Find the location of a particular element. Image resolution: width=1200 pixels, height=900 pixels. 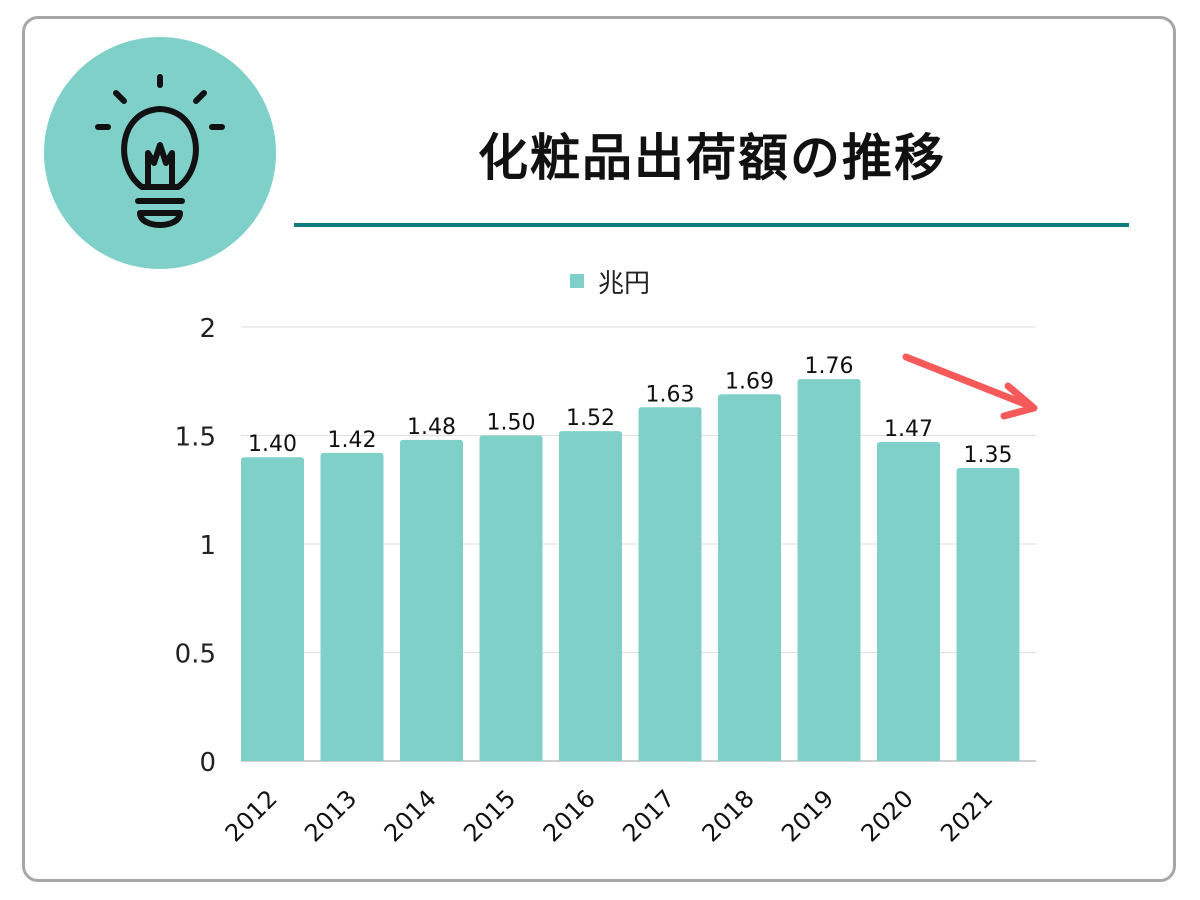

data-label: 1.63 is located at coordinates (670, 394).